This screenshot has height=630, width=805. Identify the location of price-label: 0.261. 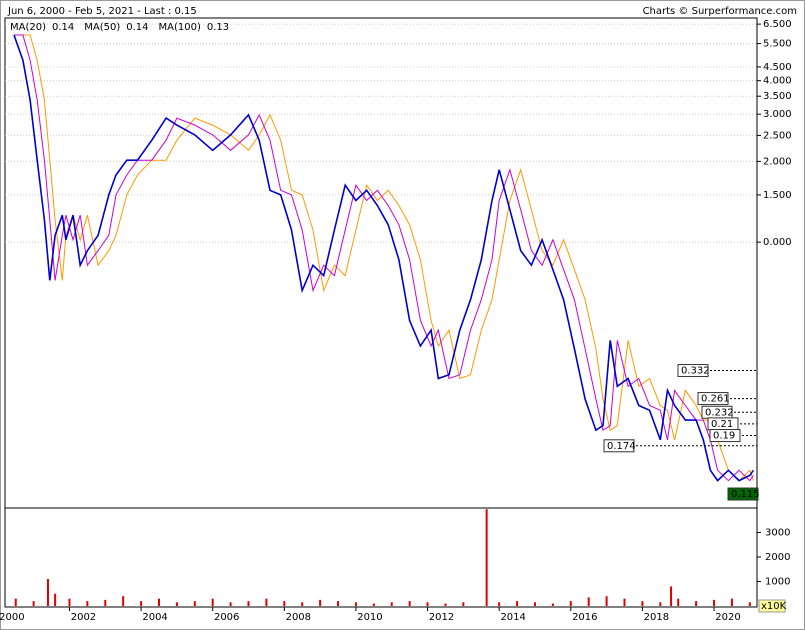
(715, 399).